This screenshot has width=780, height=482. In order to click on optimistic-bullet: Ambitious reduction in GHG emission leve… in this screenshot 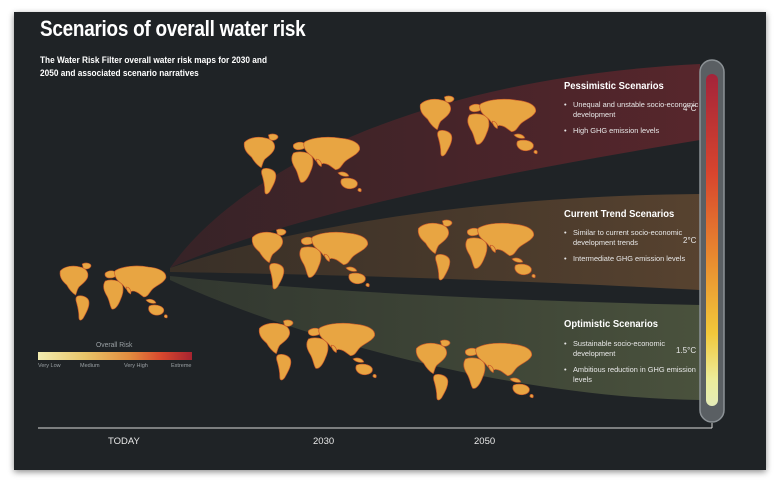, I will do `click(634, 375)`.